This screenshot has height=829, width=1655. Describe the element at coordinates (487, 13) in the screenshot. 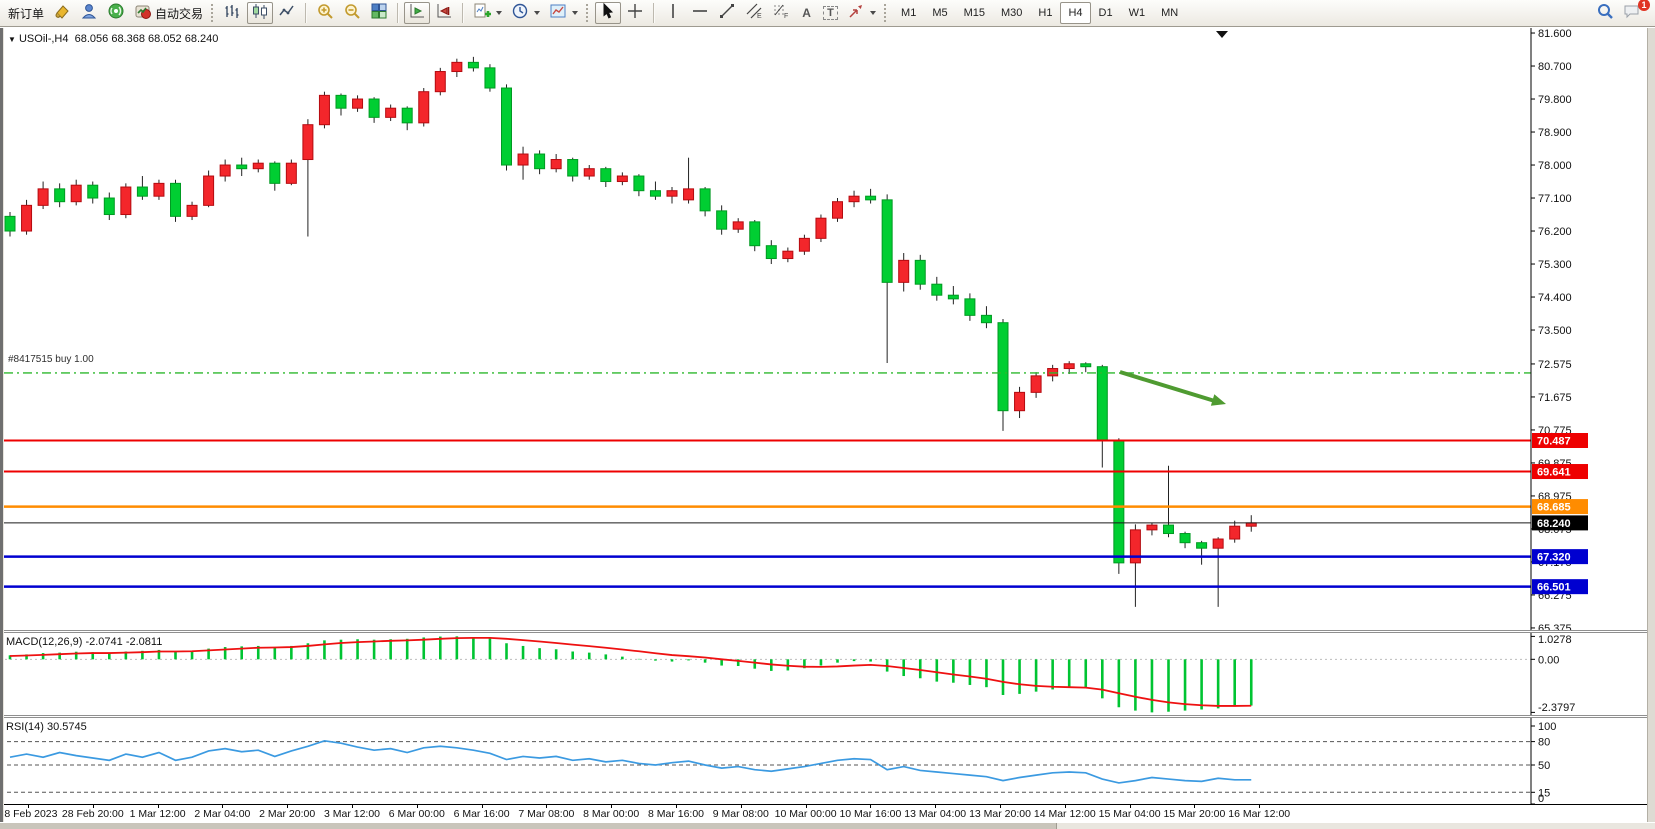

I see `add-indicator-button` at that location.